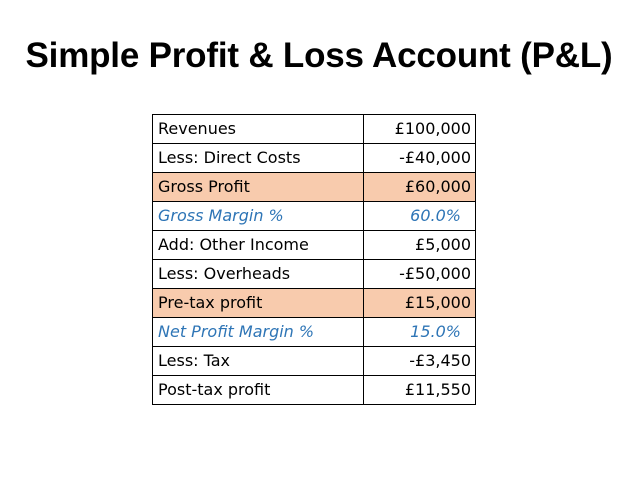 The image size is (638, 479). I want to click on row-label: Less: Direct Costs, so click(258, 158).